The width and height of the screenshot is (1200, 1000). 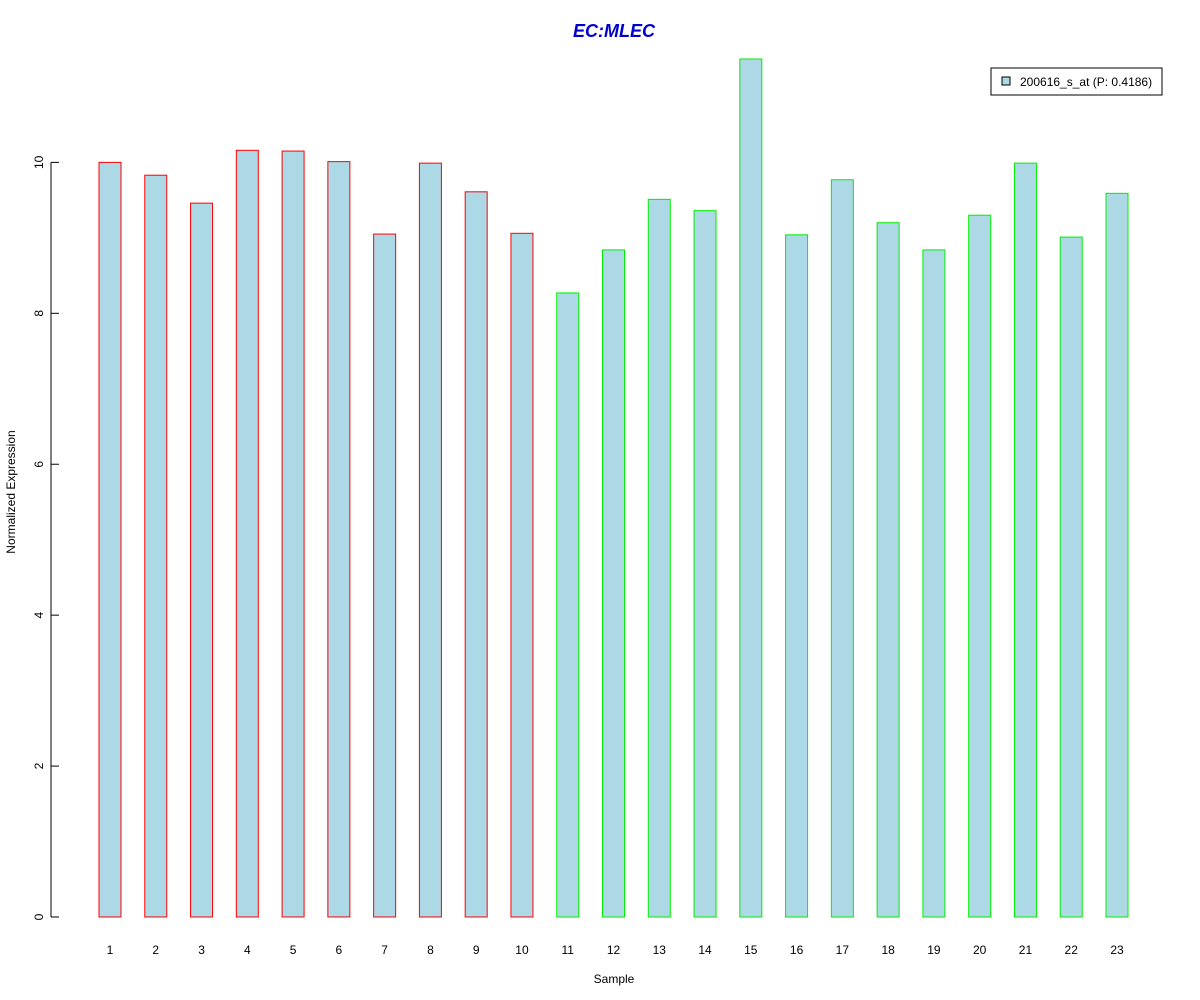 I want to click on x-tick-label: 15, so click(x=751, y=950).